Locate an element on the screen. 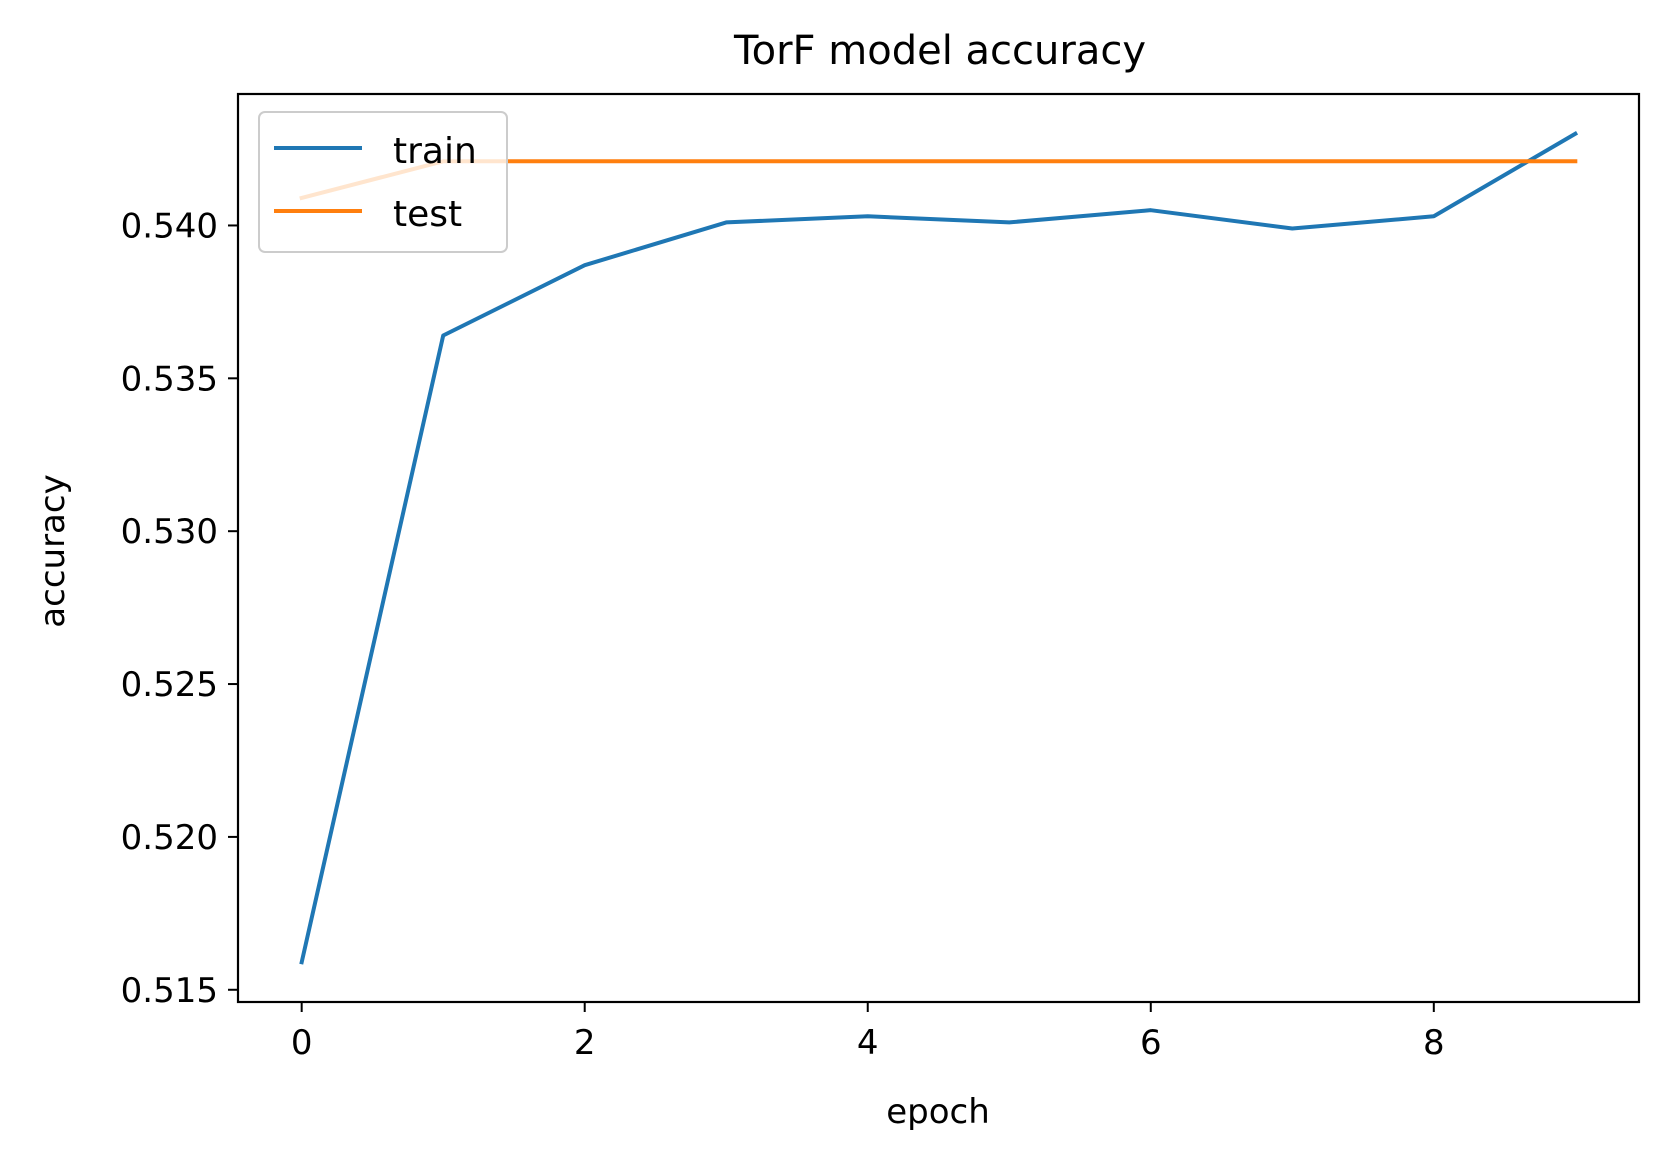  x-tick-label: 2 is located at coordinates (585, 1043).